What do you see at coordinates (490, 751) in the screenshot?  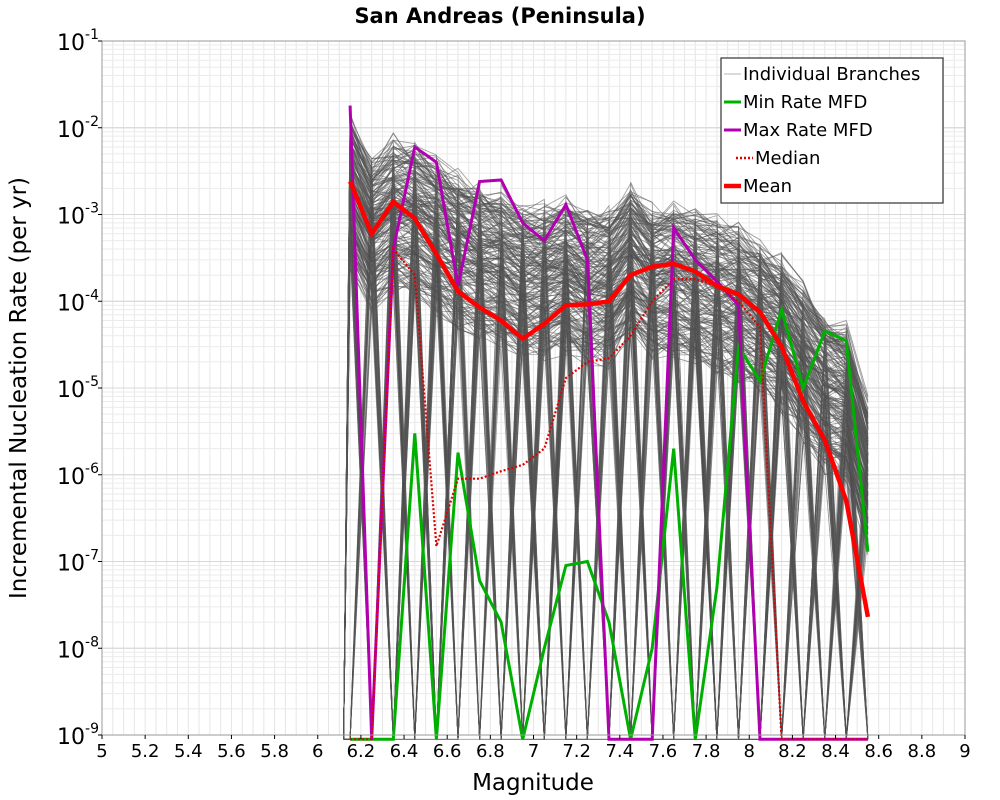 I see `x-tick-label: 6.8` at bounding box center [490, 751].